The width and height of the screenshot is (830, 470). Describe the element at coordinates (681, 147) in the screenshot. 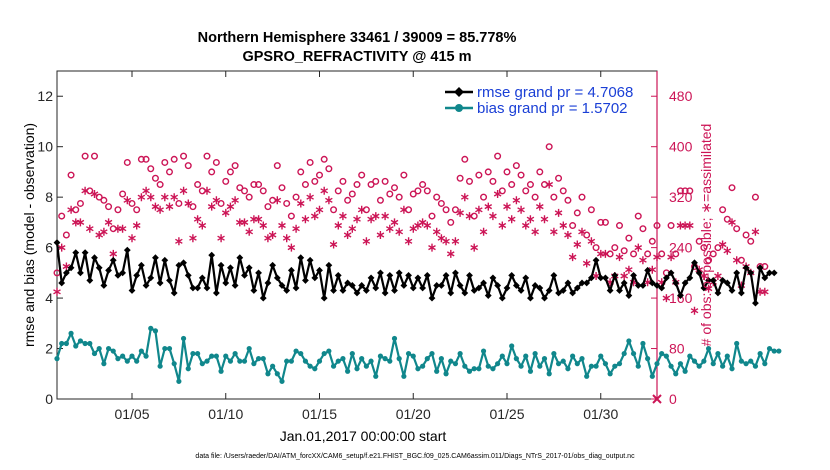

I see `y-right-tick-label: 400` at that location.